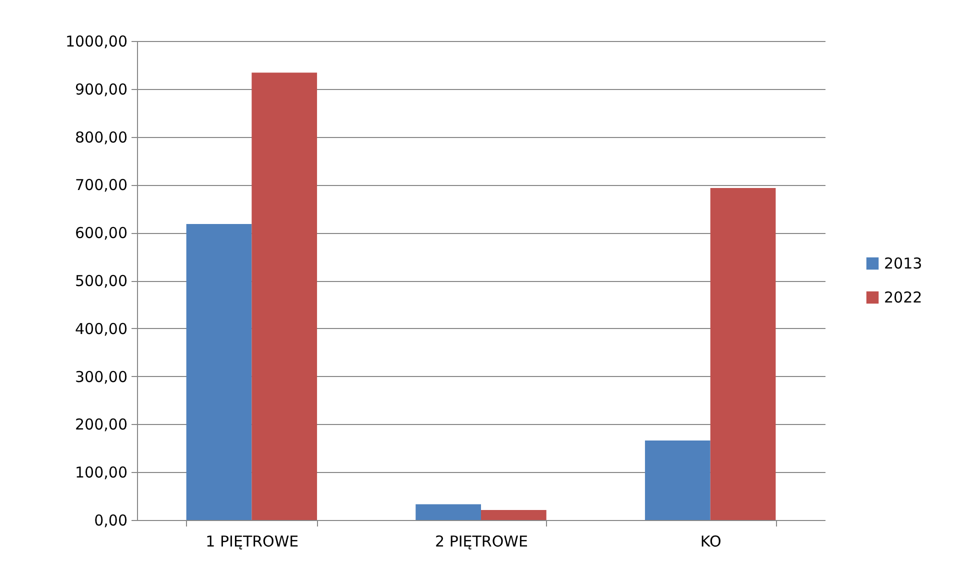 The image size is (956, 581). What do you see at coordinates (903, 263) in the screenshot?
I see `legend-label: 2013` at bounding box center [903, 263].